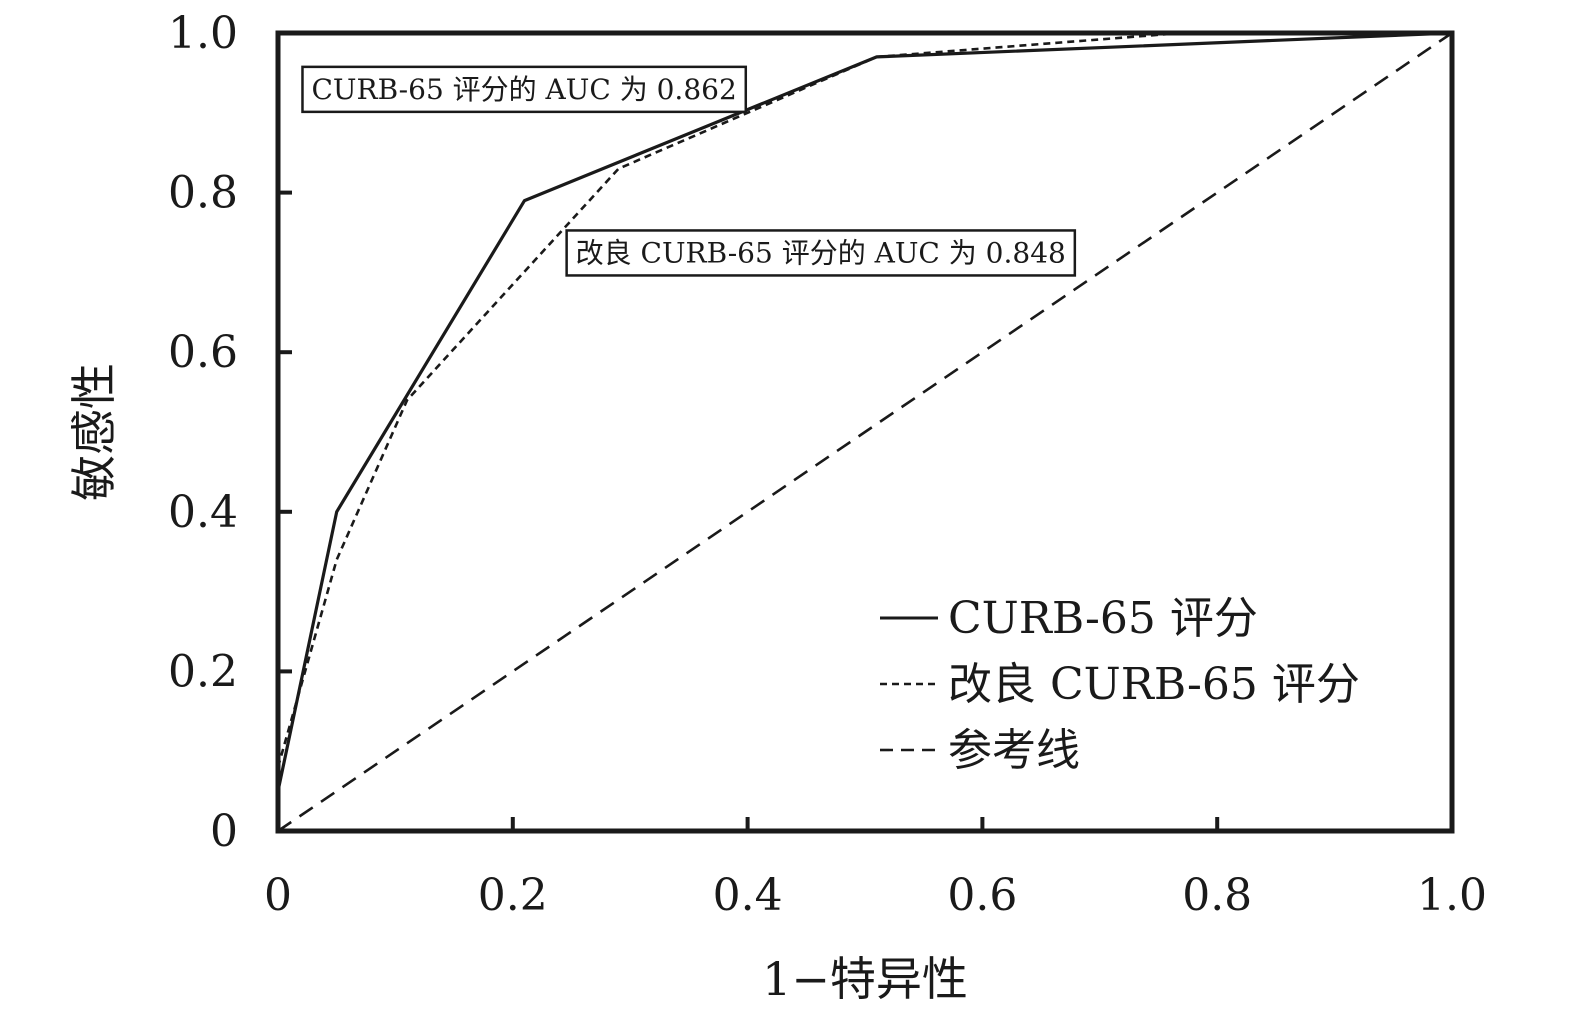 The image size is (1575, 1024). Describe the element at coordinates (203, 33) in the screenshot. I see `y-tick-label: 1.0` at that location.